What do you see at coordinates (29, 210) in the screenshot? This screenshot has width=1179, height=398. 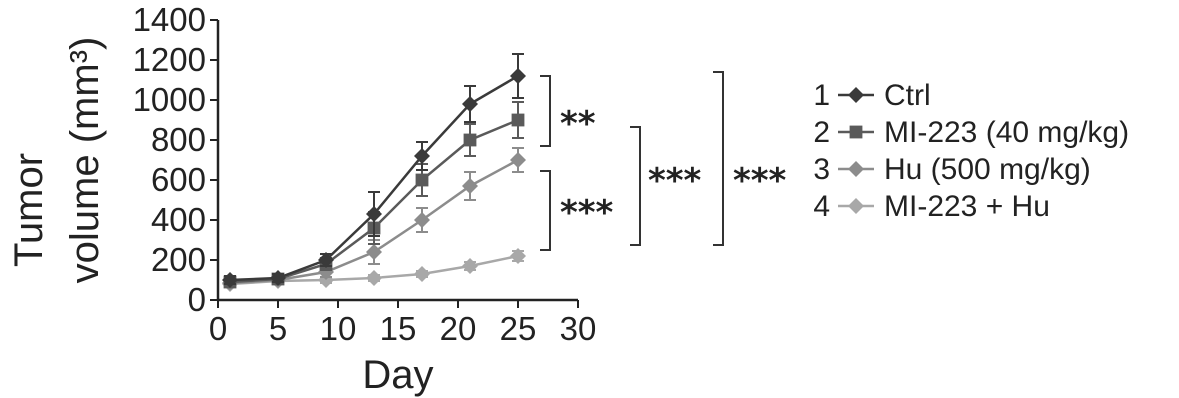 I see `y-axis-title-line1: Tumor` at bounding box center [29, 210].